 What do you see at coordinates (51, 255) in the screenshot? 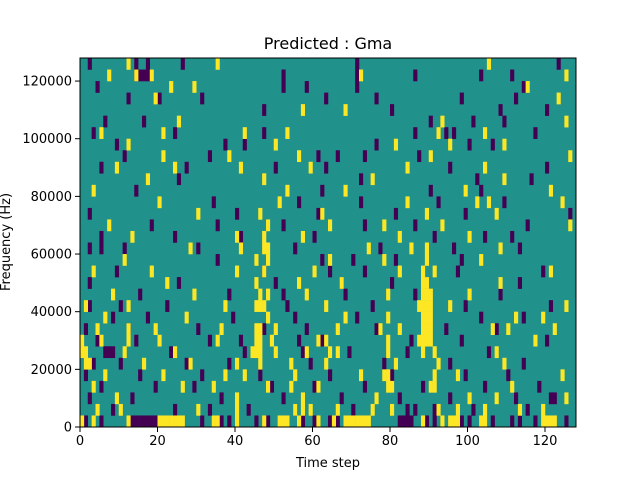
I see `y-tick-label: 60000` at bounding box center [51, 255].